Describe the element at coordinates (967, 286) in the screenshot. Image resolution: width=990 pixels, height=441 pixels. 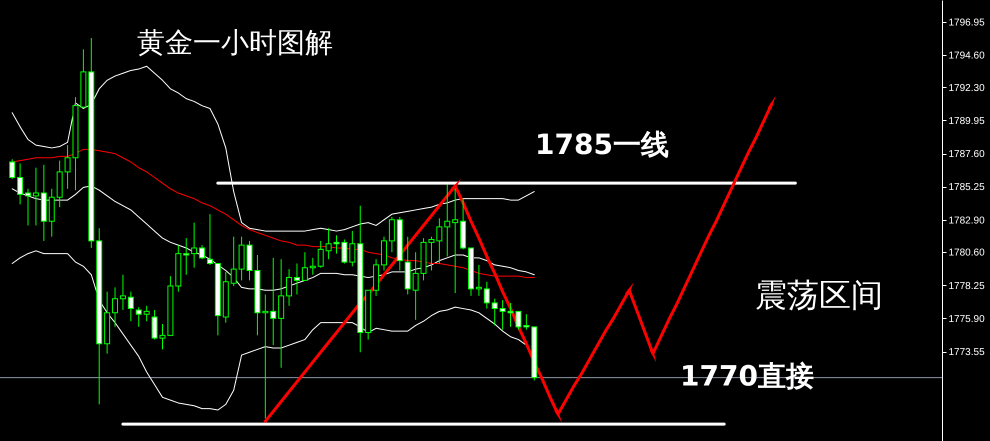
I see `y-tick-label: 1778.25` at that location.